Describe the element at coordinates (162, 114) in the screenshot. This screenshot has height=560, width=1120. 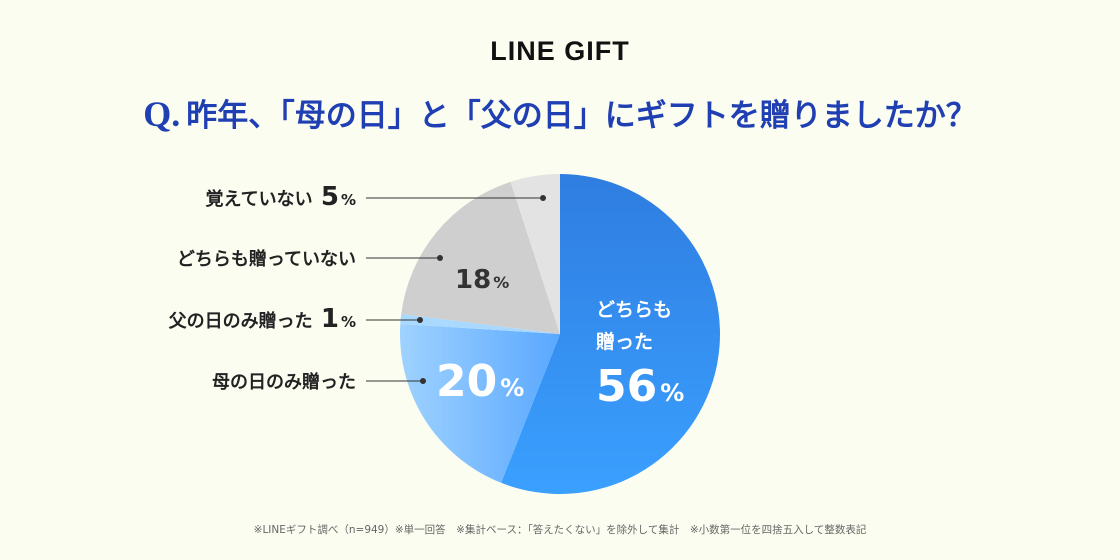
I see `question-prefix: Q.` at that location.